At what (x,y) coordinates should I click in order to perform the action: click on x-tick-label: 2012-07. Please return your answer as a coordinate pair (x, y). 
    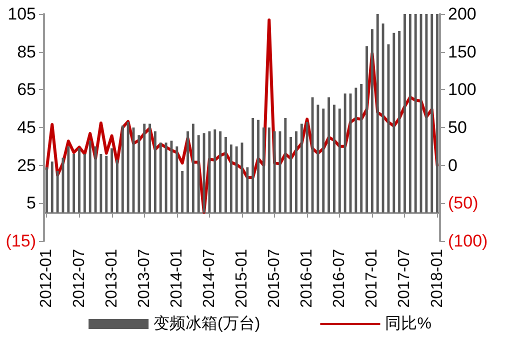
    Looking at the image, I should click on (79, 278).